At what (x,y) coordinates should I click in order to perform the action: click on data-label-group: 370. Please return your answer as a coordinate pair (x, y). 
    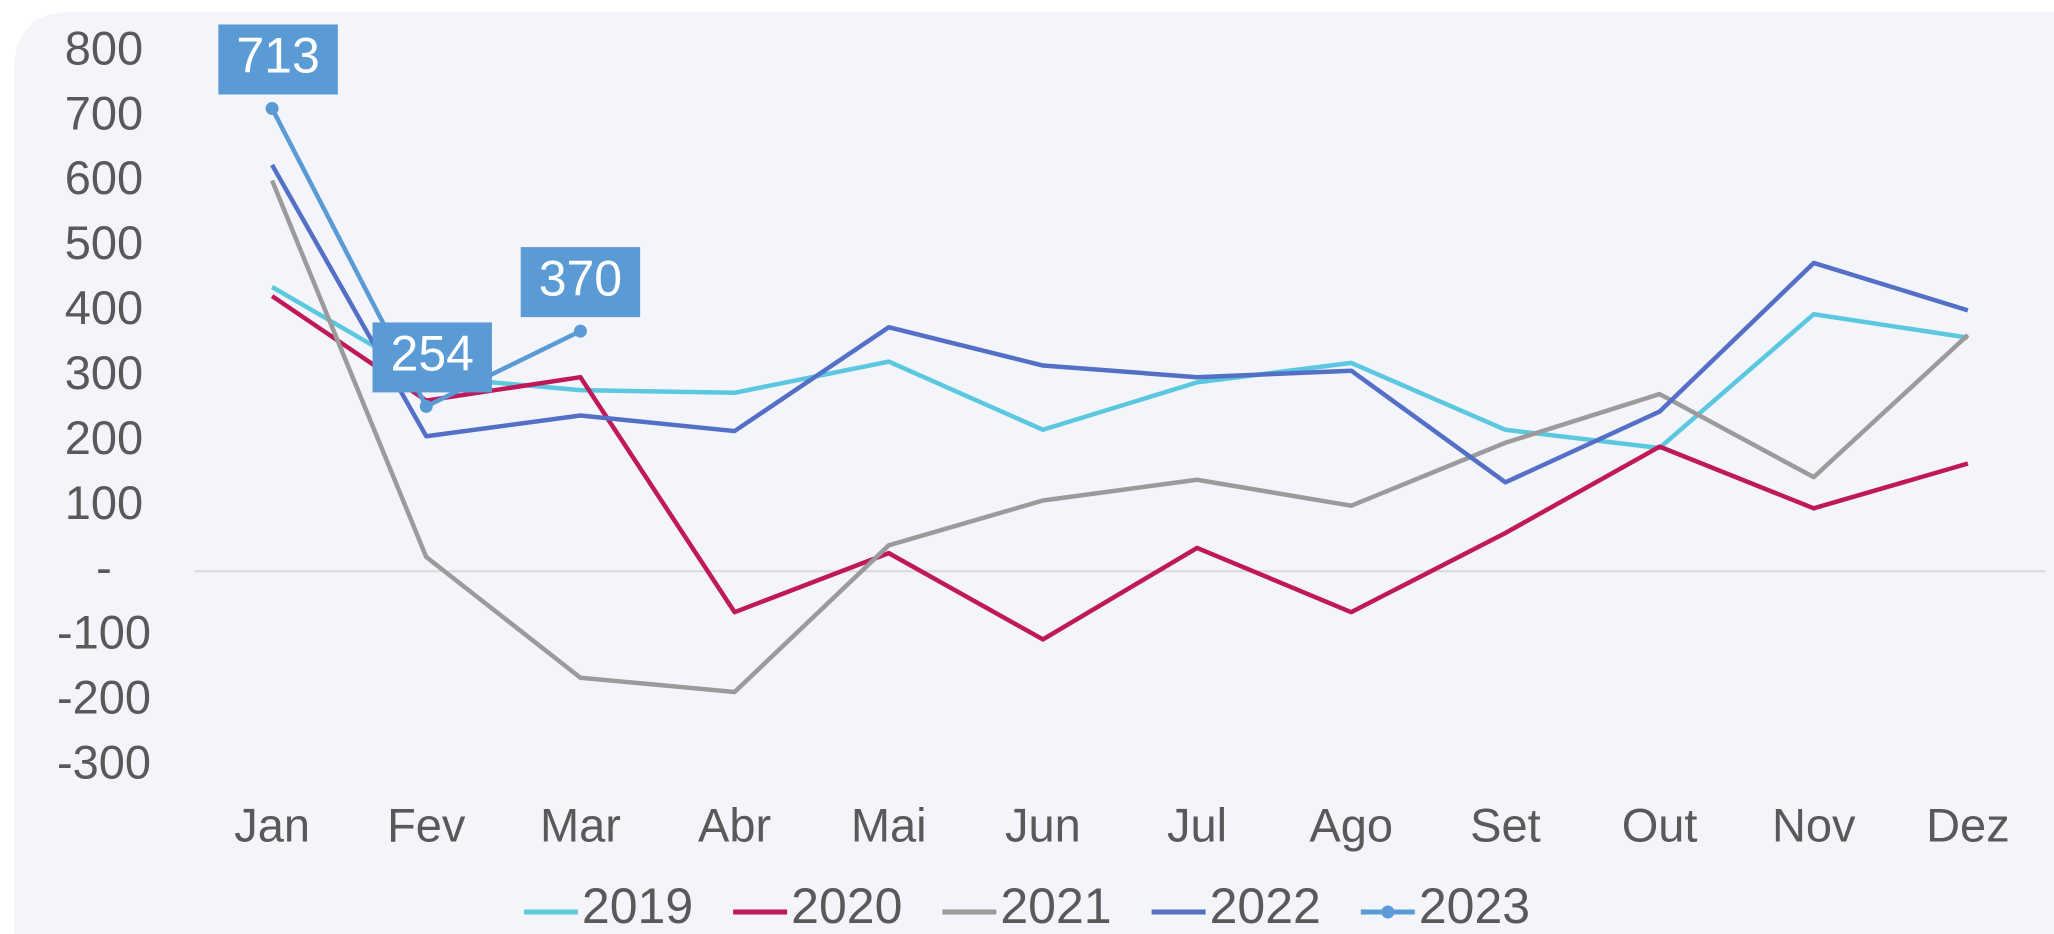
    Looking at the image, I should click on (580, 282).